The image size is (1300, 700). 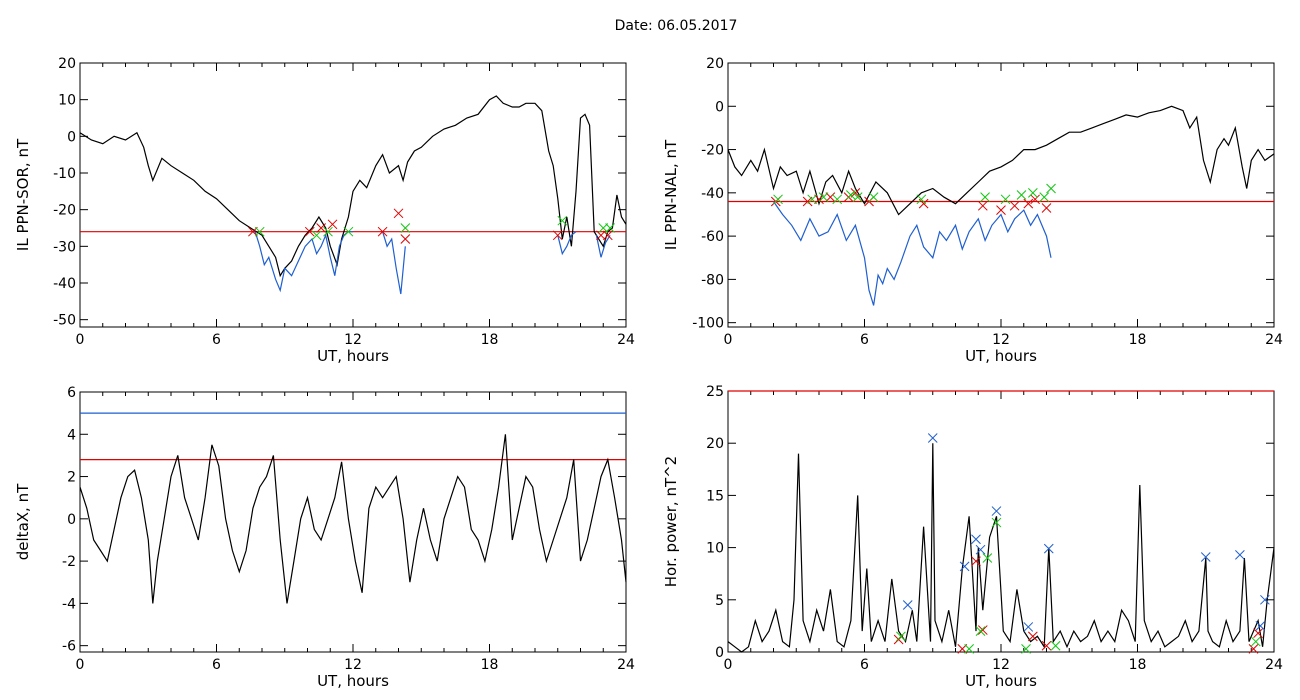 What do you see at coordinates (64, 247) in the screenshot?
I see `y-tick-label: -30` at bounding box center [64, 247].